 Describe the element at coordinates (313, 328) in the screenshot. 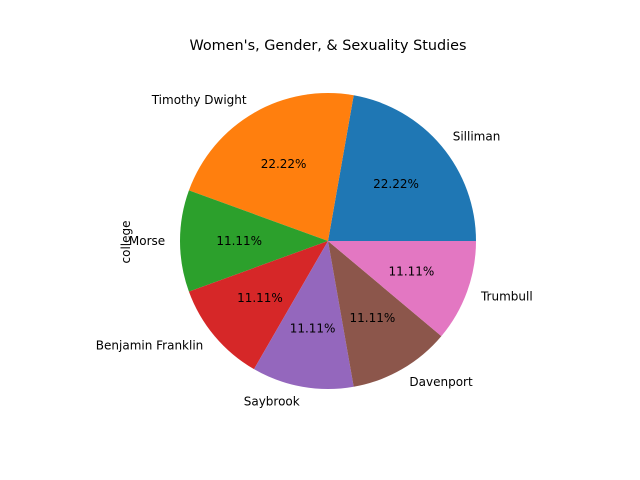

I see `percent-label-saybrook: 11.11%` at that location.